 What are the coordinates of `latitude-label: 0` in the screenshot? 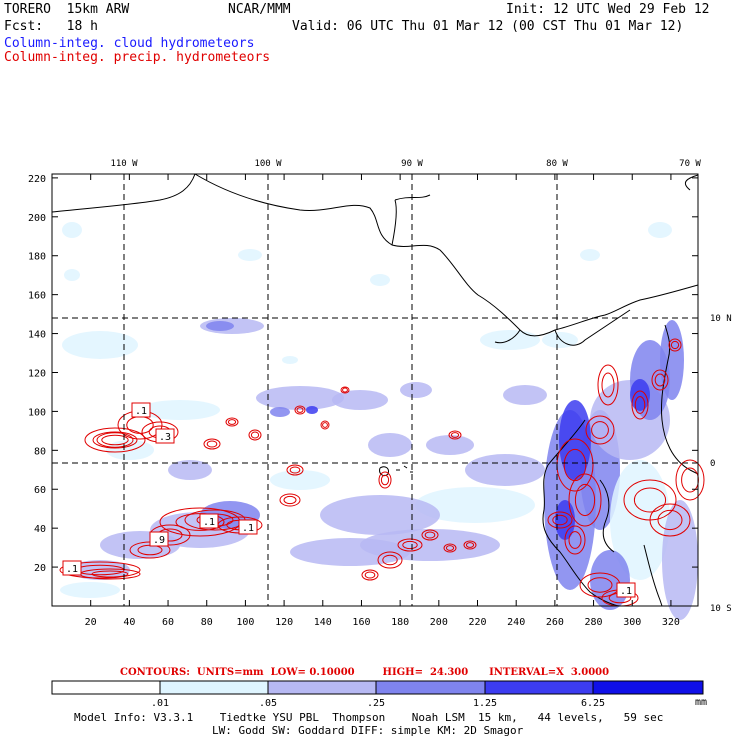 It's located at (712, 464).